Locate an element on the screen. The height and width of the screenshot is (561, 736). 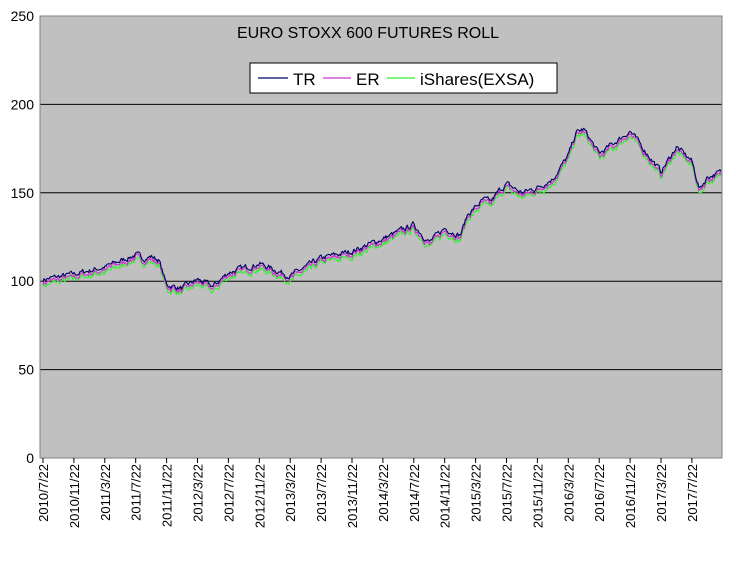
chart-title: EURO STOXX 600 FUTURES ROLL is located at coordinates (368, 33).